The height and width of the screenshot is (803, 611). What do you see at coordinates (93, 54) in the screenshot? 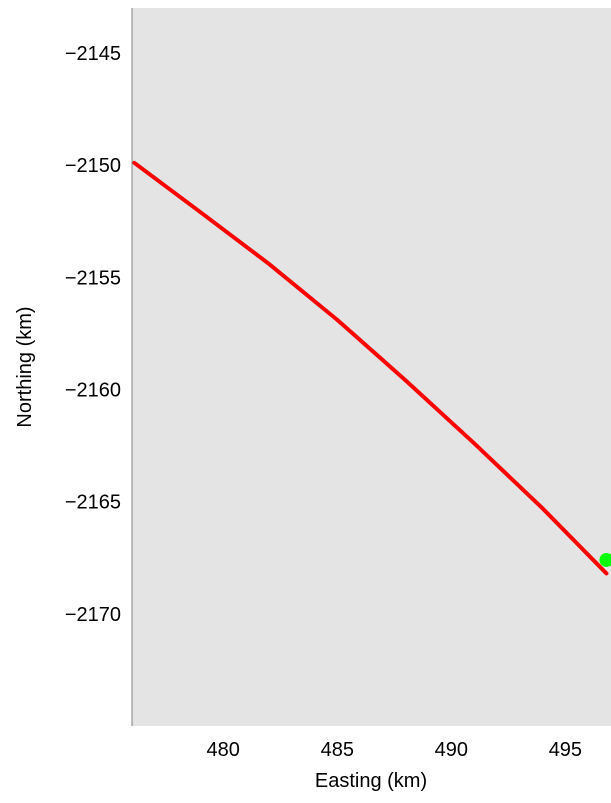
I see `y-tick-label: −2145` at bounding box center [93, 54].